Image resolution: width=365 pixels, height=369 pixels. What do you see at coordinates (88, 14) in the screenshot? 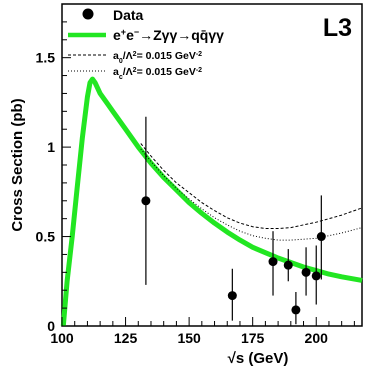
I see `legend-data-marker` at bounding box center [88, 14].